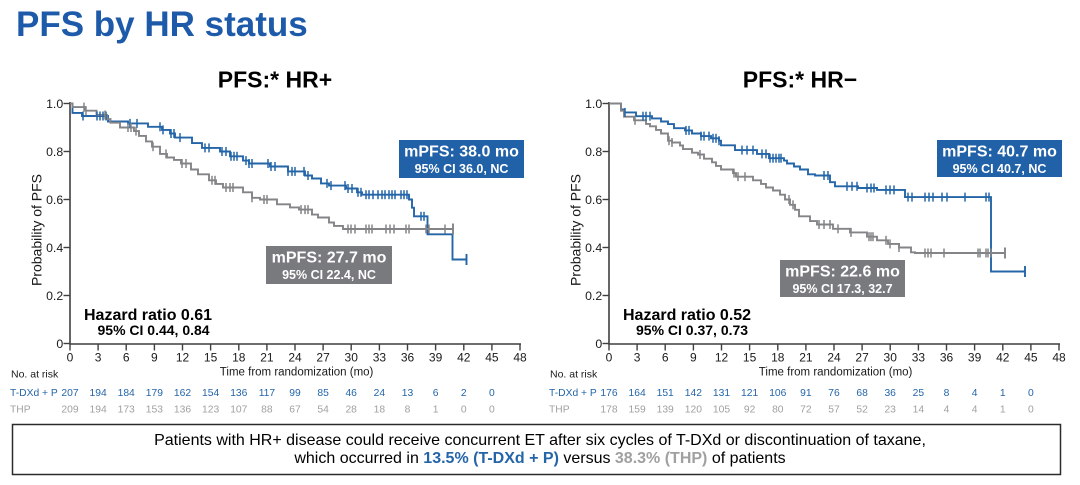 The height and width of the screenshot is (485, 1080). Describe the element at coordinates (721, 410) in the screenshot. I see `svg-text: 105` at that location.